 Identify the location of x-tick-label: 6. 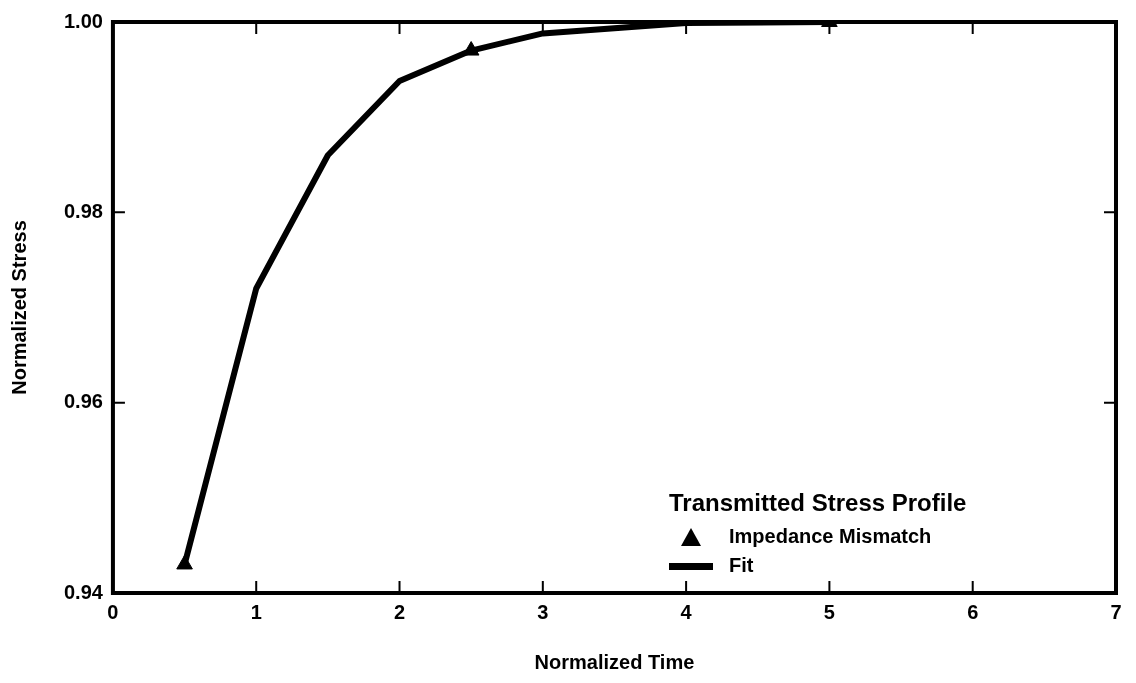
(973, 611).